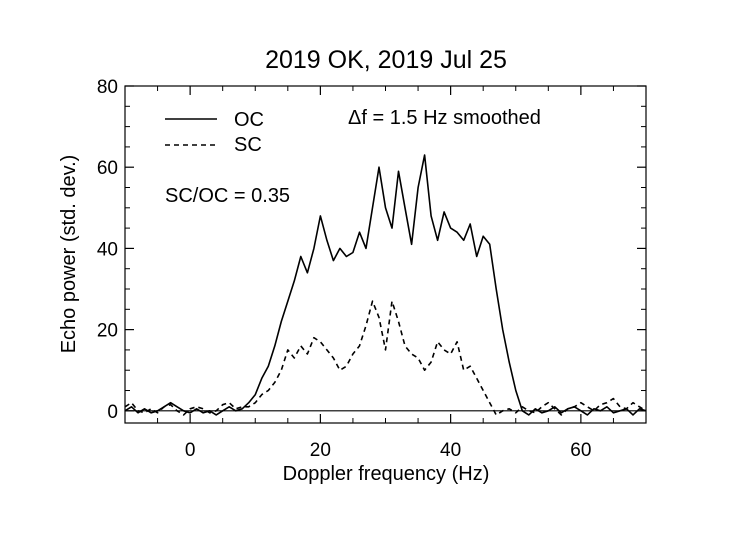 The image size is (732, 534). What do you see at coordinates (249, 120) in the screenshot?
I see `legend-oc-label: OC` at bounding box center [249, 120].